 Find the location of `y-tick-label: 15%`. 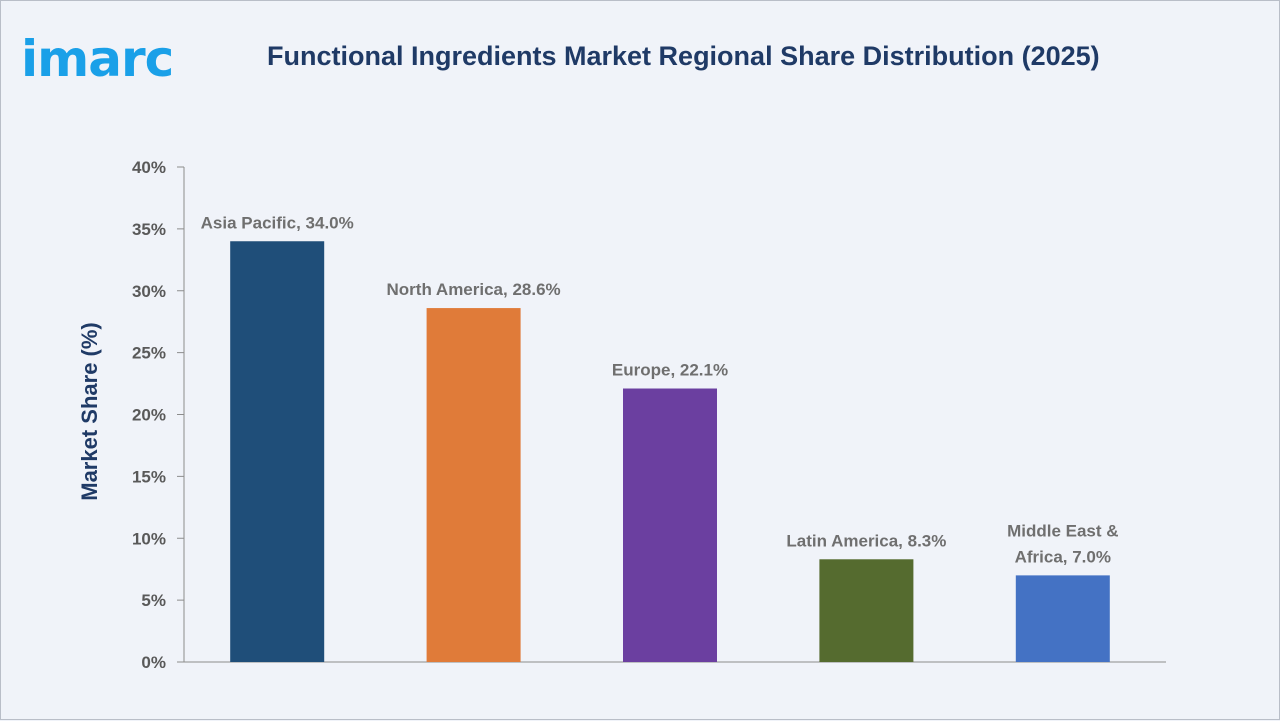

y-tick-label: 15% is located at coordinates (149, 476).